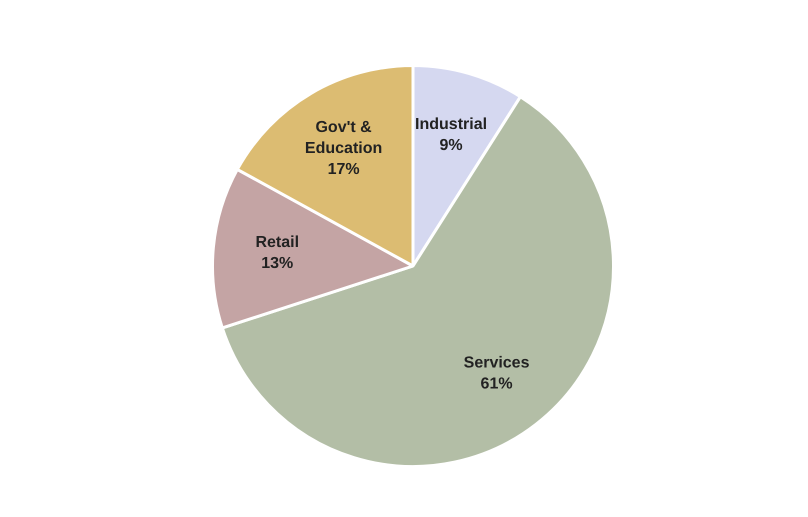 This screenshot has height=517, width=808. Describe the element at coordinates (277, 263) in the screenshot. I see `data-label: 13%` at that location.